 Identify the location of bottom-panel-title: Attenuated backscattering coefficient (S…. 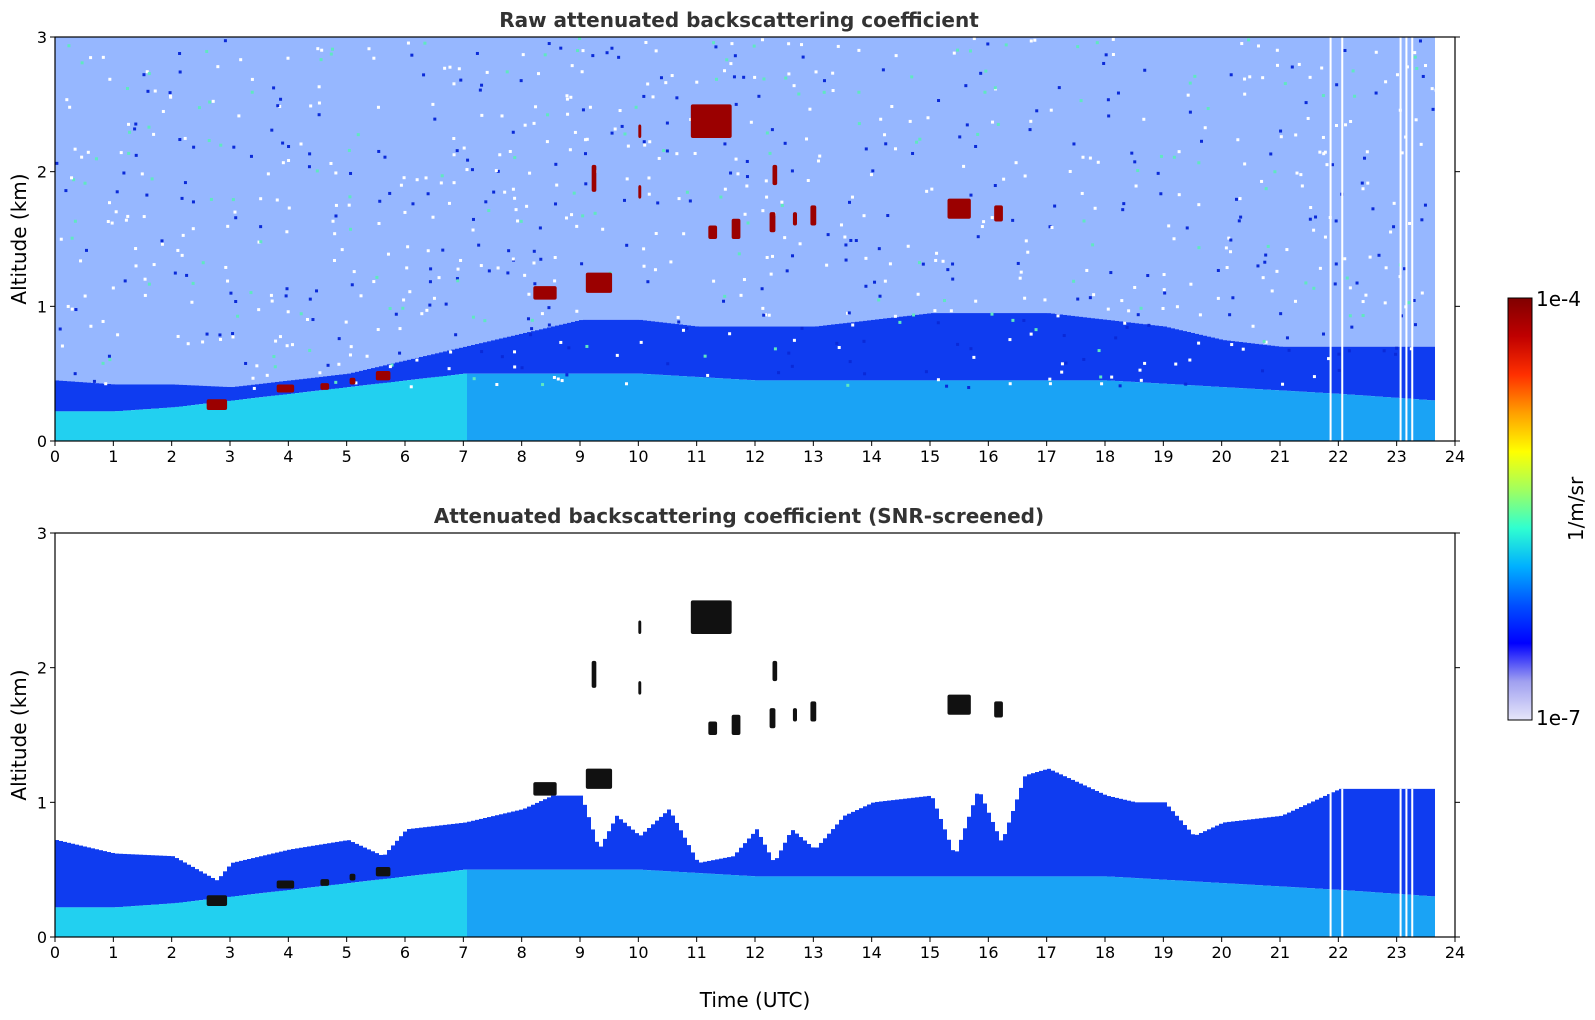
(739, 516).